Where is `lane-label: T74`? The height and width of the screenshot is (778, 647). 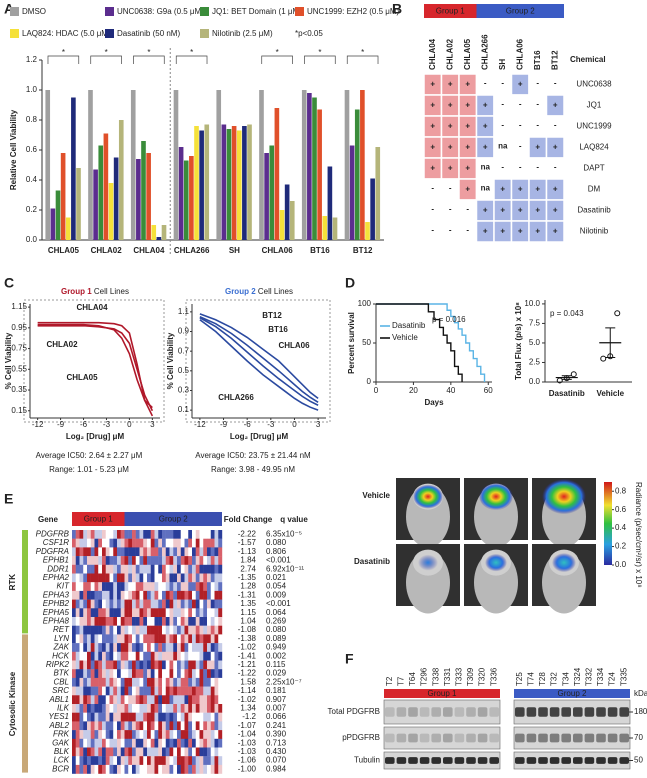 lane-label: T74 is located at coordinates (531, 679).